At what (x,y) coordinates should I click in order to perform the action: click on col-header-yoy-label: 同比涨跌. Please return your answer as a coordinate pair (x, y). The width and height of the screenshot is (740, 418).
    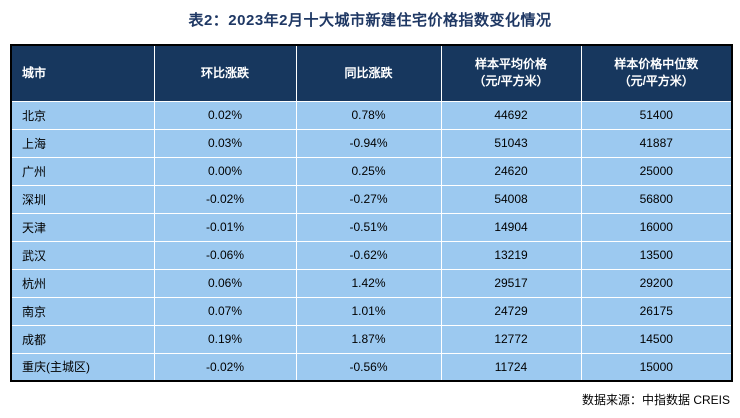
    Looking at the image, I should click on (368, 72).